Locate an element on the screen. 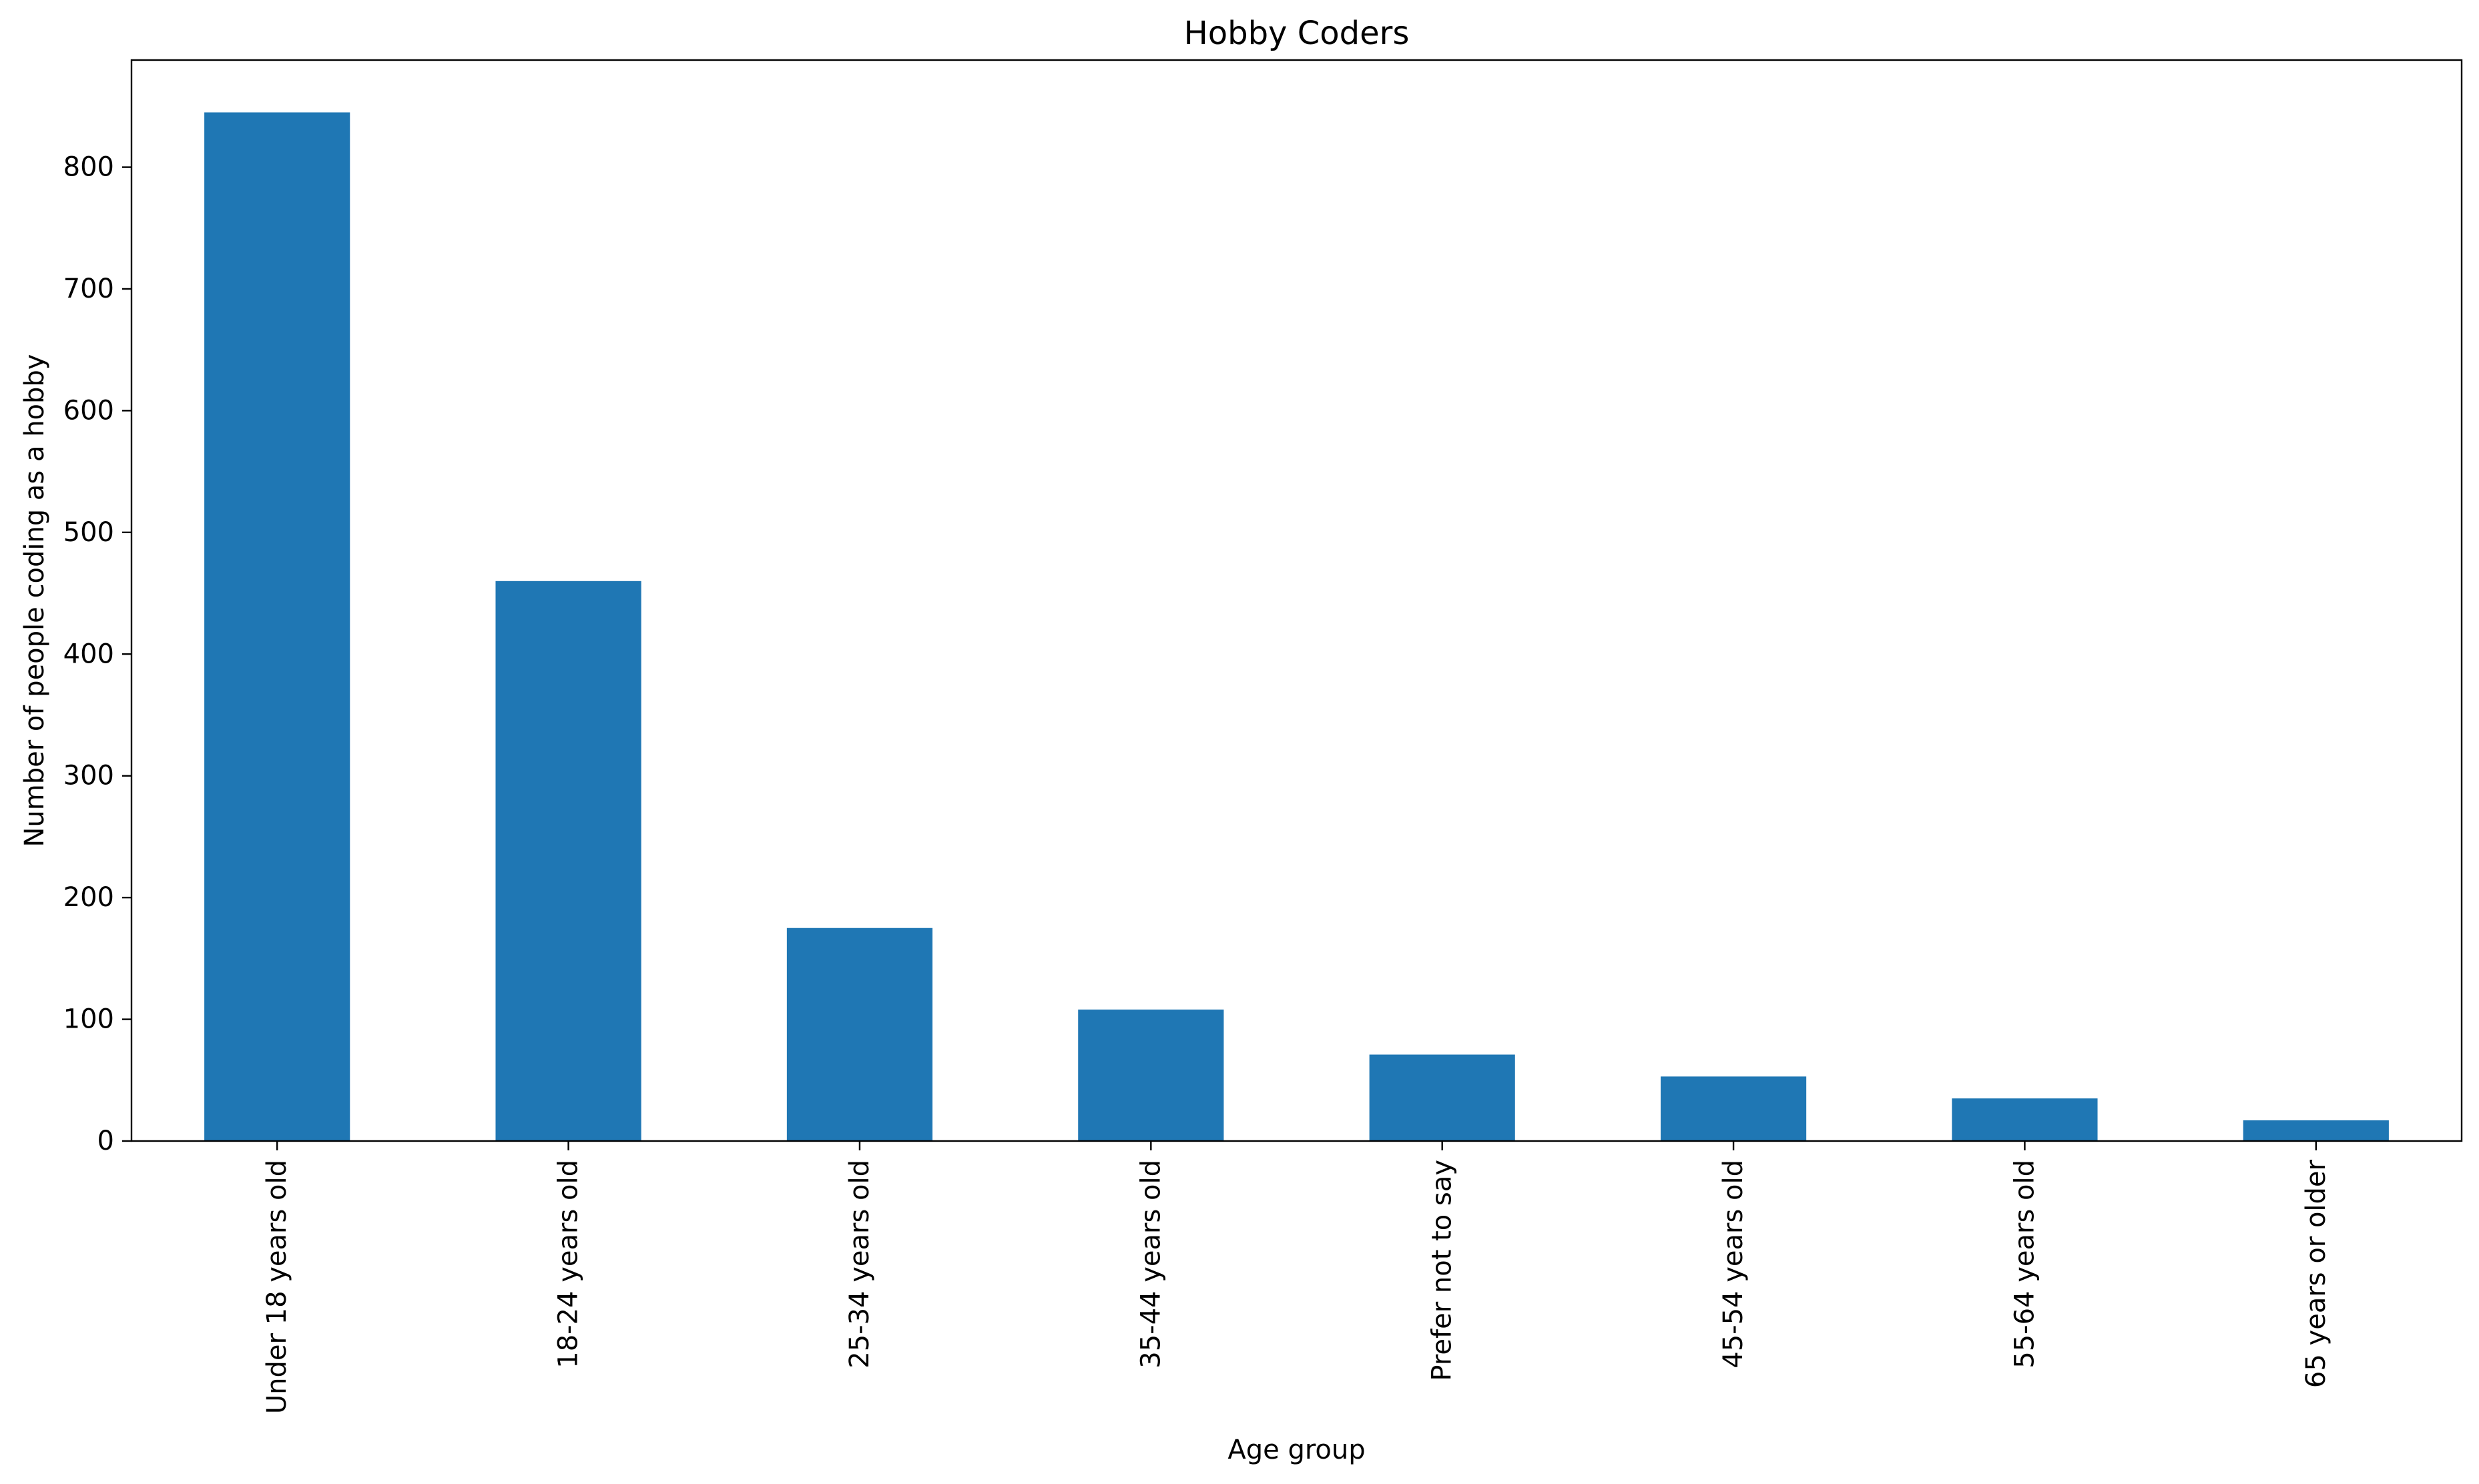 The image size is (2479, 1484). y-tick-label-2: 200 is located at coordinates (88, 897).